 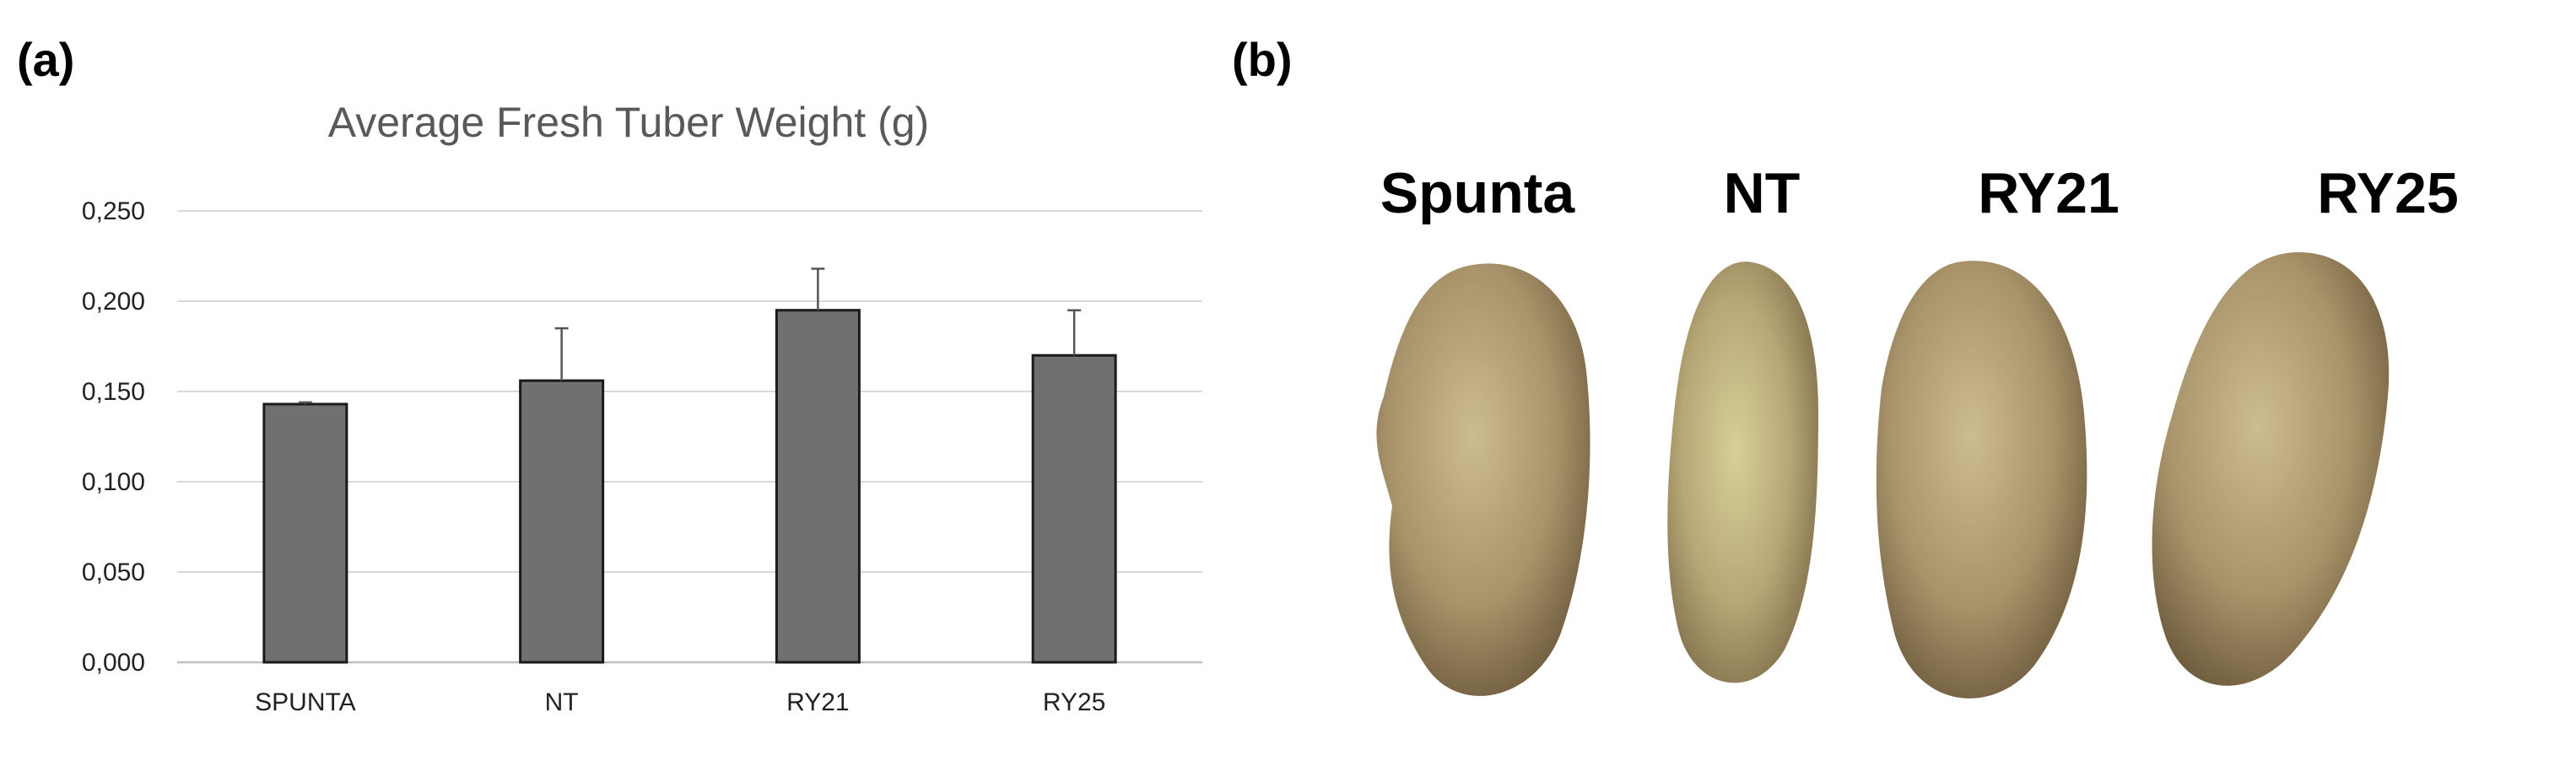 What do you see at coordinates (1477, 193) in the screenshot?
I see `photo-label-spunta: Spunta` at bounding box center [1477, 193].